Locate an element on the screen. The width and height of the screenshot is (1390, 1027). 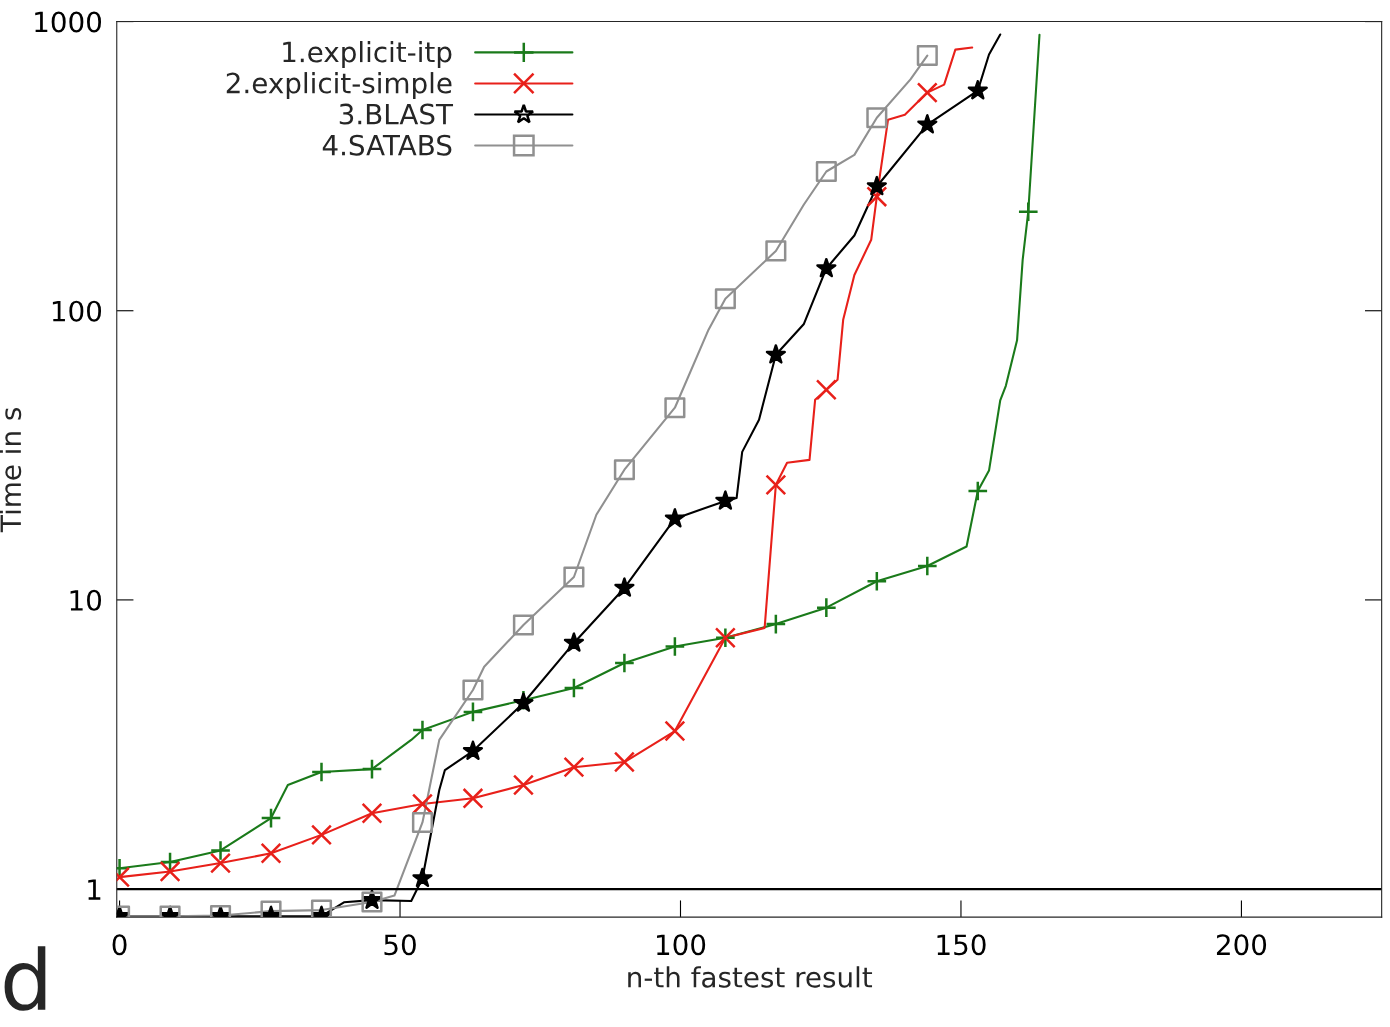
x-tick-label: 50 is located at coordinates (400, 945).